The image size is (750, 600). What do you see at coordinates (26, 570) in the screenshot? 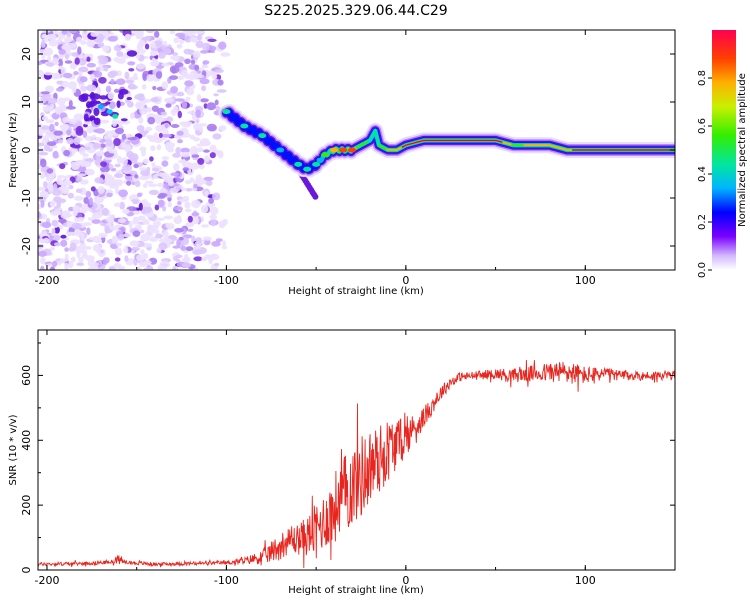
I see `y-tick-label: 0` at bounding box center [26, 570].